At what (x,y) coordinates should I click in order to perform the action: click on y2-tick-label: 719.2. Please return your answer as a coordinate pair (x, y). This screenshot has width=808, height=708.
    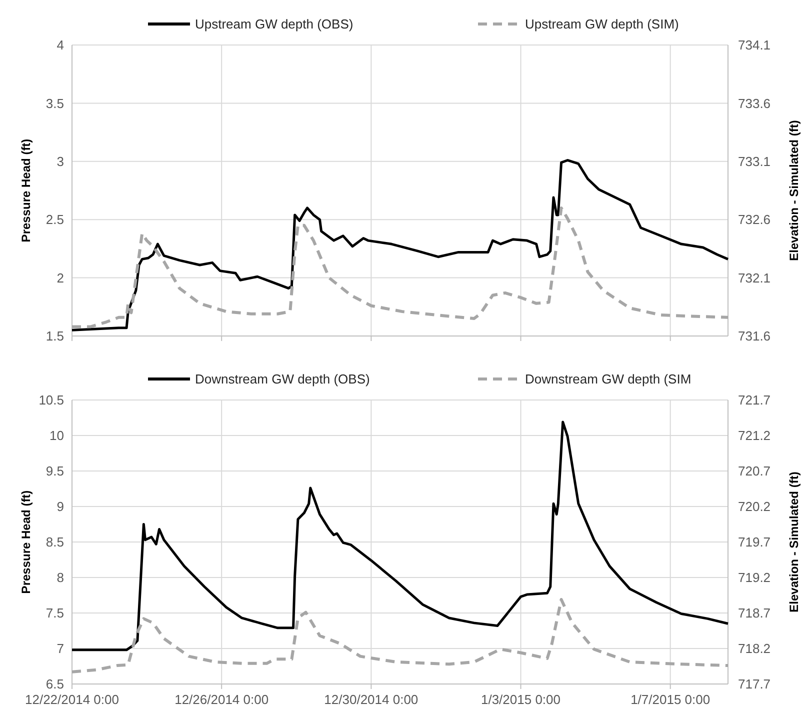
    Looking at the image, I should click on (754, 578).